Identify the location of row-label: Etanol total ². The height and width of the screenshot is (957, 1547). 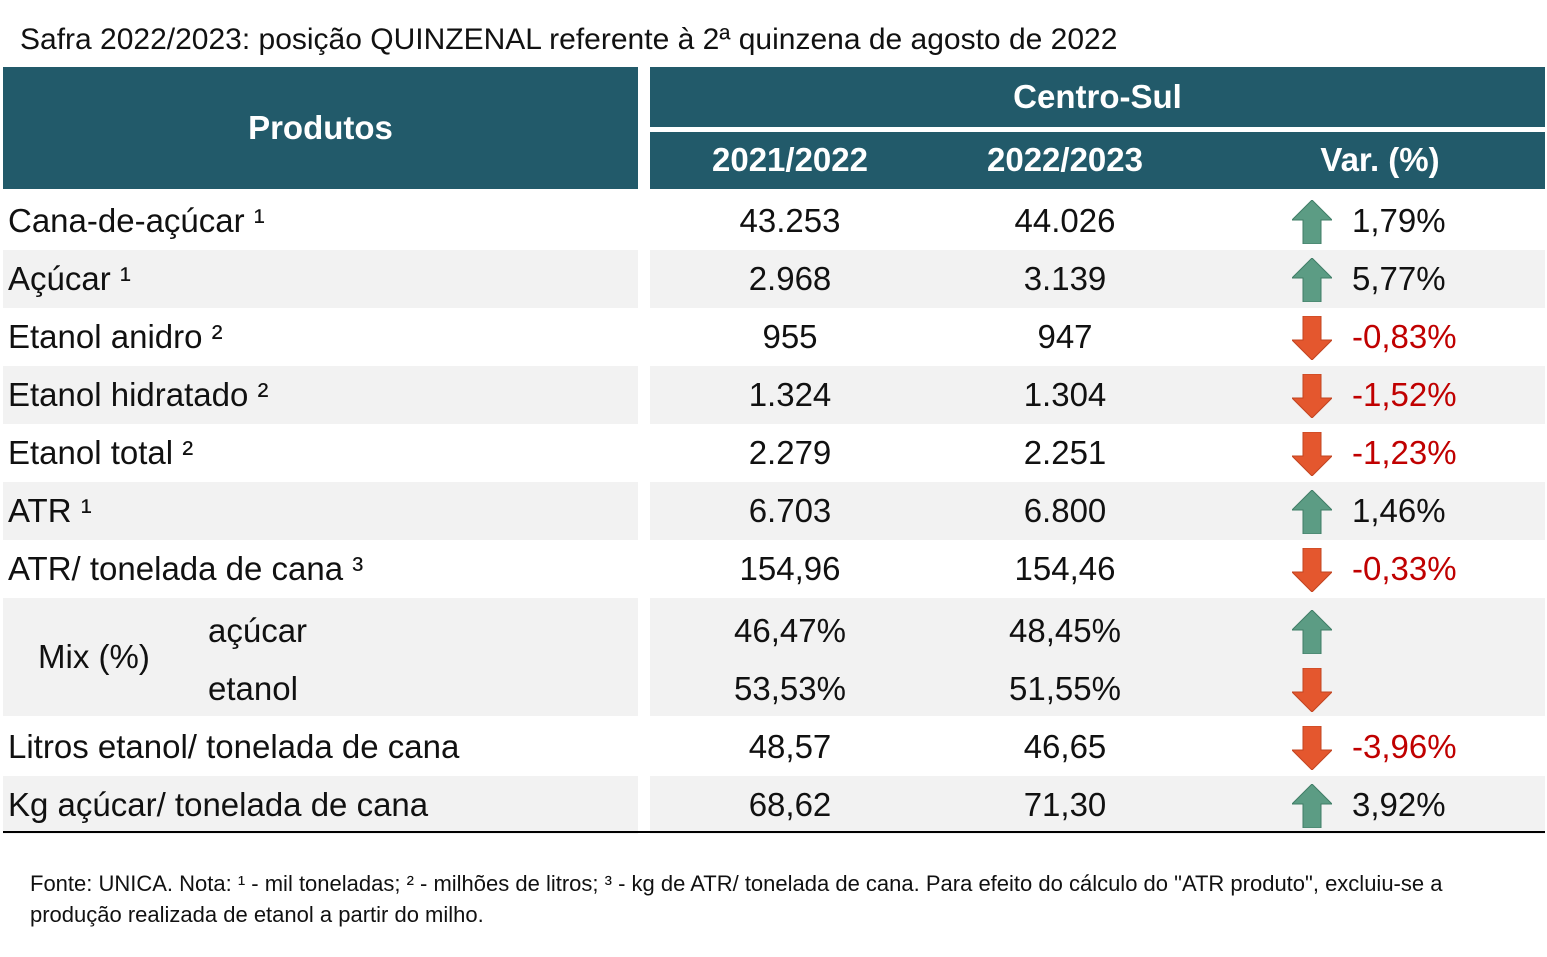
(101, 452).